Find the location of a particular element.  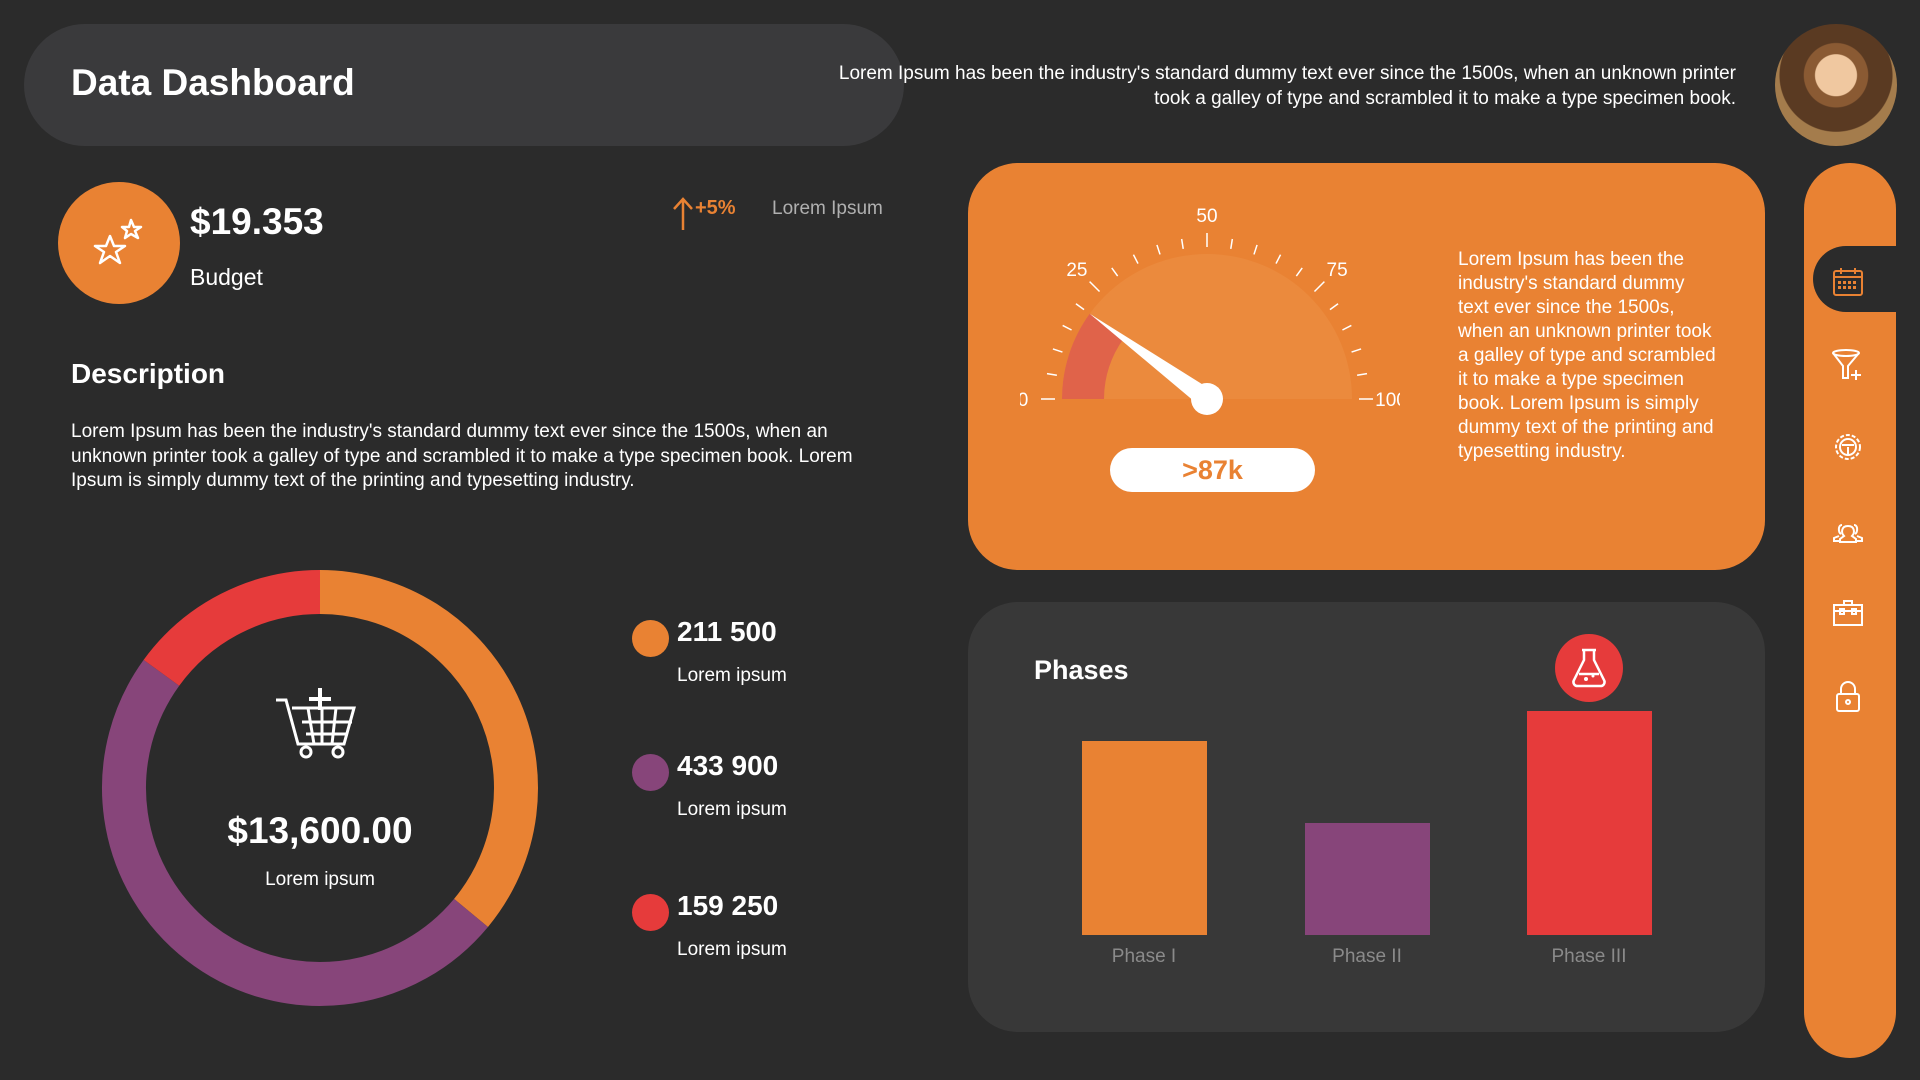

stars-icon is located at coordinates (118, 241).